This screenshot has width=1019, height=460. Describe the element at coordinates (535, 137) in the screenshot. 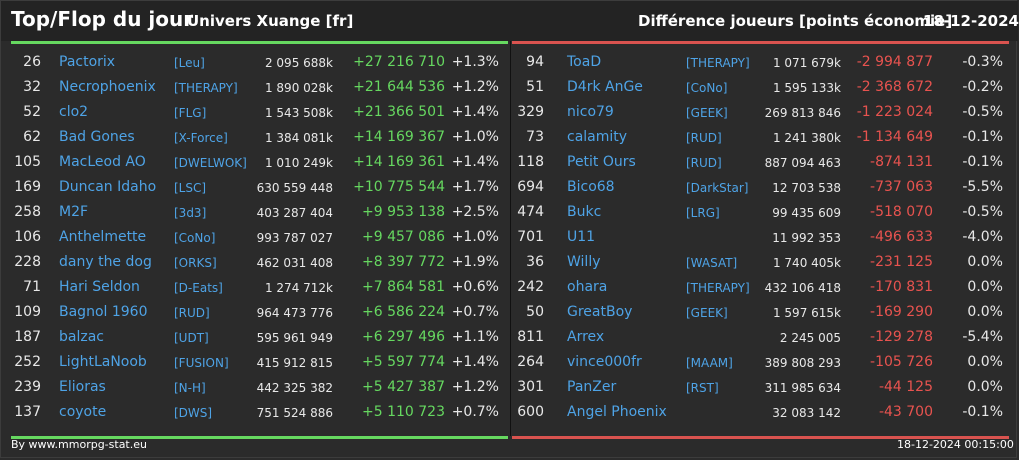

I see `player-rank: 73` at that location.